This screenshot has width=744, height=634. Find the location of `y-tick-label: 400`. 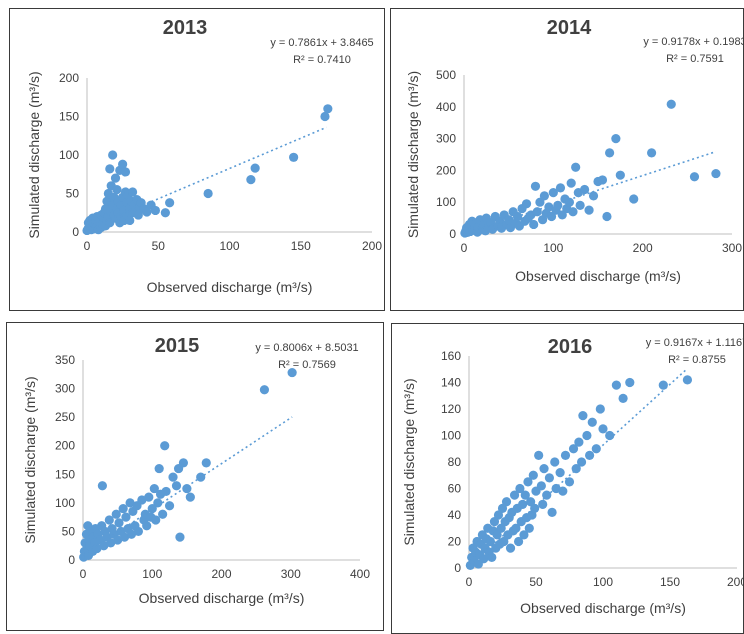

y-tick-label: 400 is located at coordinates (446, 107).